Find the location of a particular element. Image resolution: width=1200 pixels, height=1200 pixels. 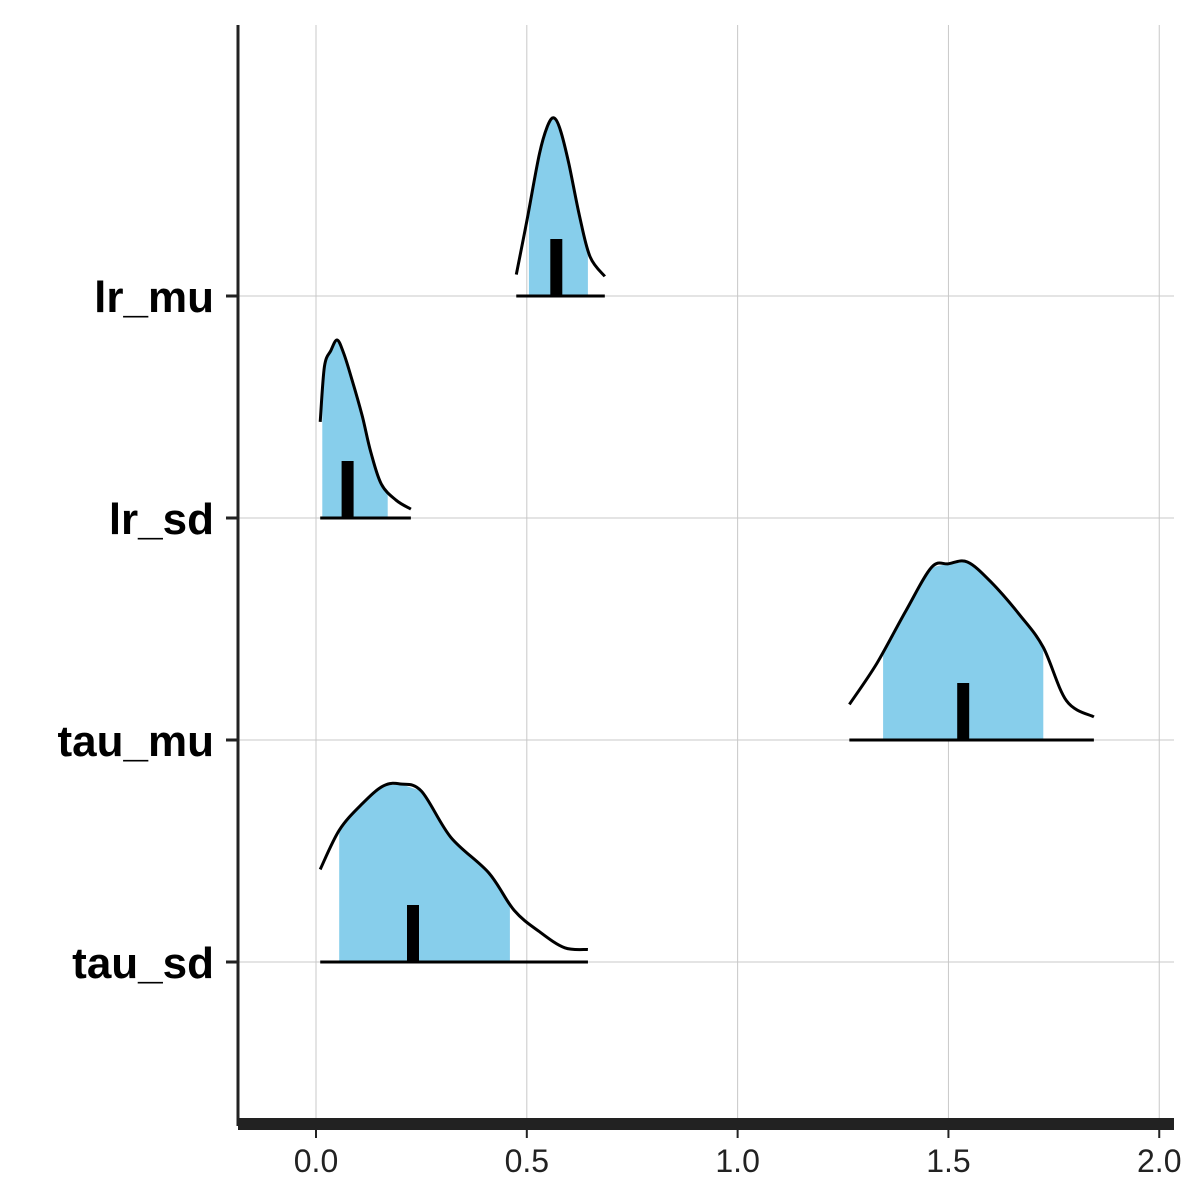

y-tick-label: tau_sd is located at coordinates (143, 963).